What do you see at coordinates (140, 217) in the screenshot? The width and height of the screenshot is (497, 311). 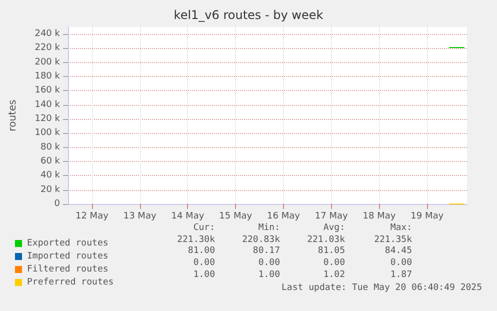 I see `x-tick-label: 13 May` at bounding box center [140, 217].